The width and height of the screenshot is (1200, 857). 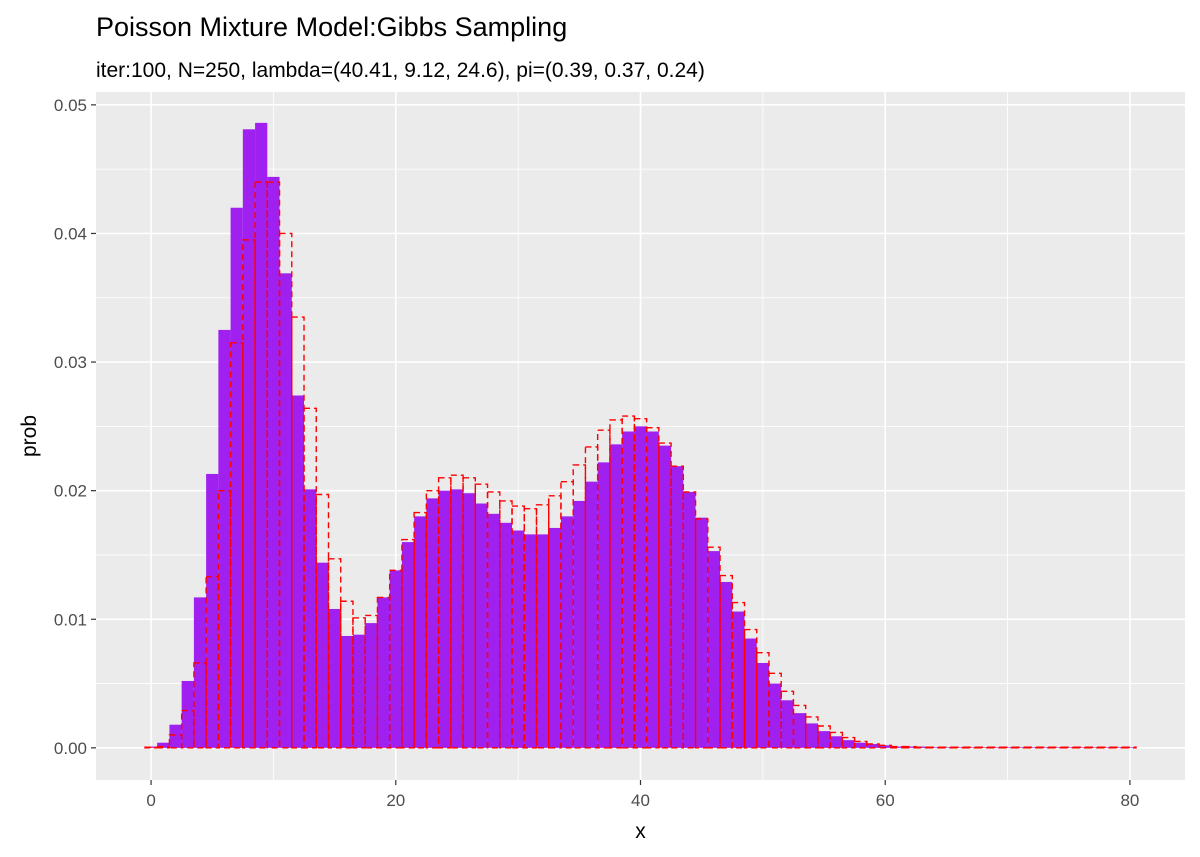 I want to click on x-tick-label: 0, so click(x=150, y=800).